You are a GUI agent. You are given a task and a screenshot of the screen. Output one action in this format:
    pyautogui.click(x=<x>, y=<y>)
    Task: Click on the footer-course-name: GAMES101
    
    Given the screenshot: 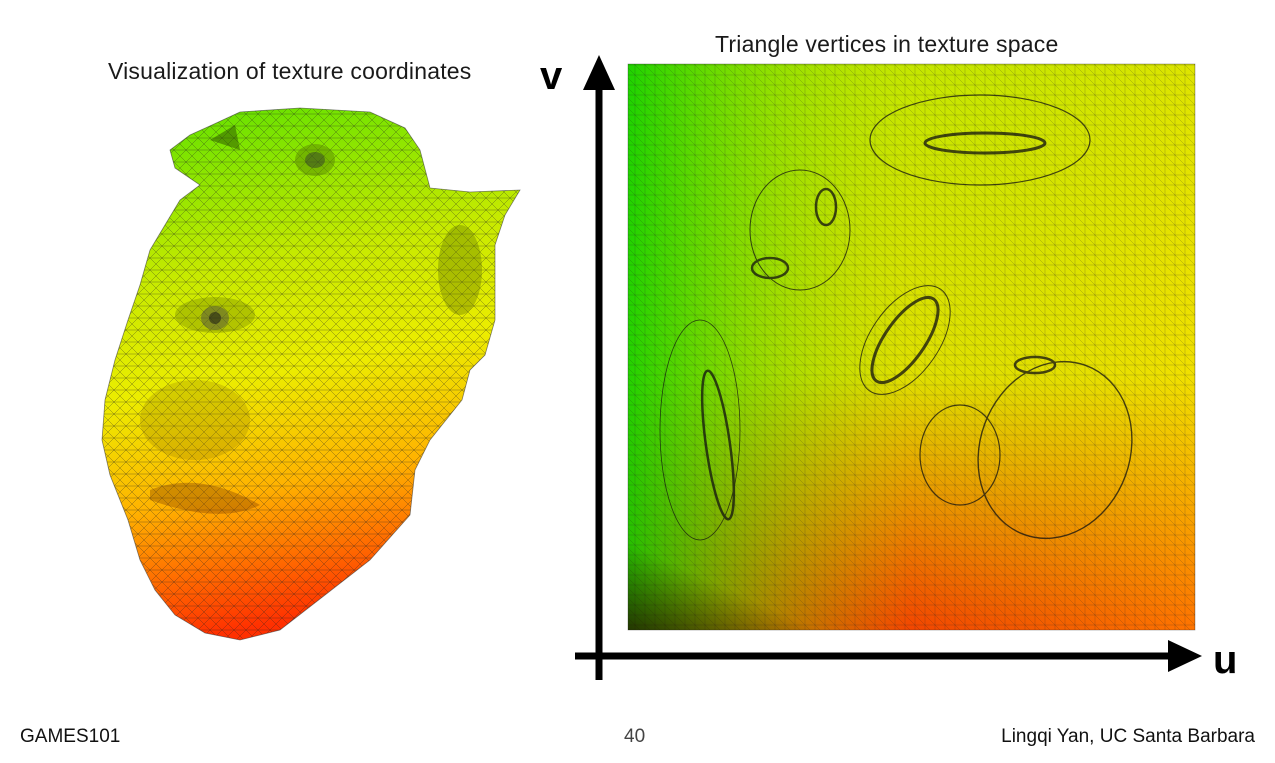 What is the action you would take?
    pyautogui.click(x=70, y=736)
    